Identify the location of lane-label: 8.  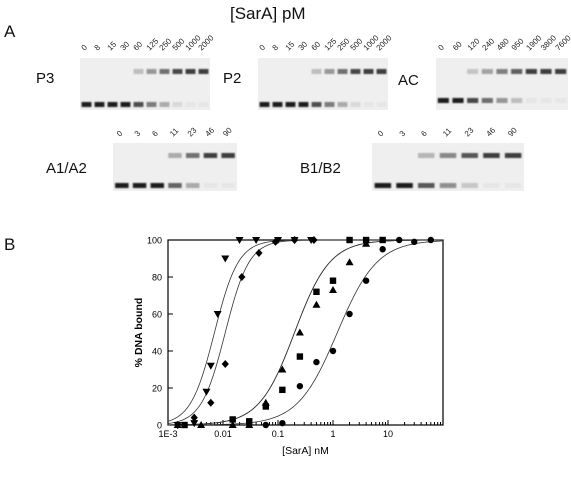
(98, 48).